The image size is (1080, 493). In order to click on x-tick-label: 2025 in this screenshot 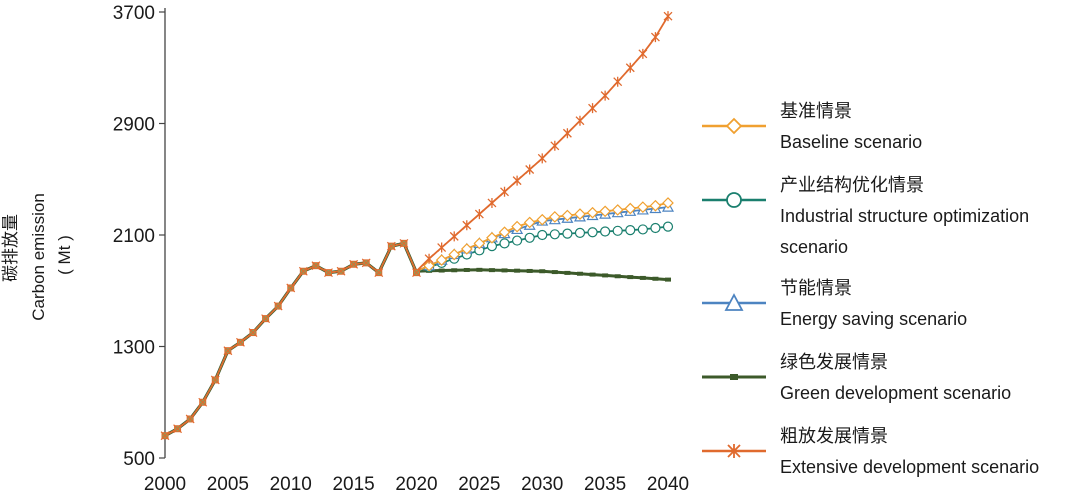, I will do `click(479, 483)`.